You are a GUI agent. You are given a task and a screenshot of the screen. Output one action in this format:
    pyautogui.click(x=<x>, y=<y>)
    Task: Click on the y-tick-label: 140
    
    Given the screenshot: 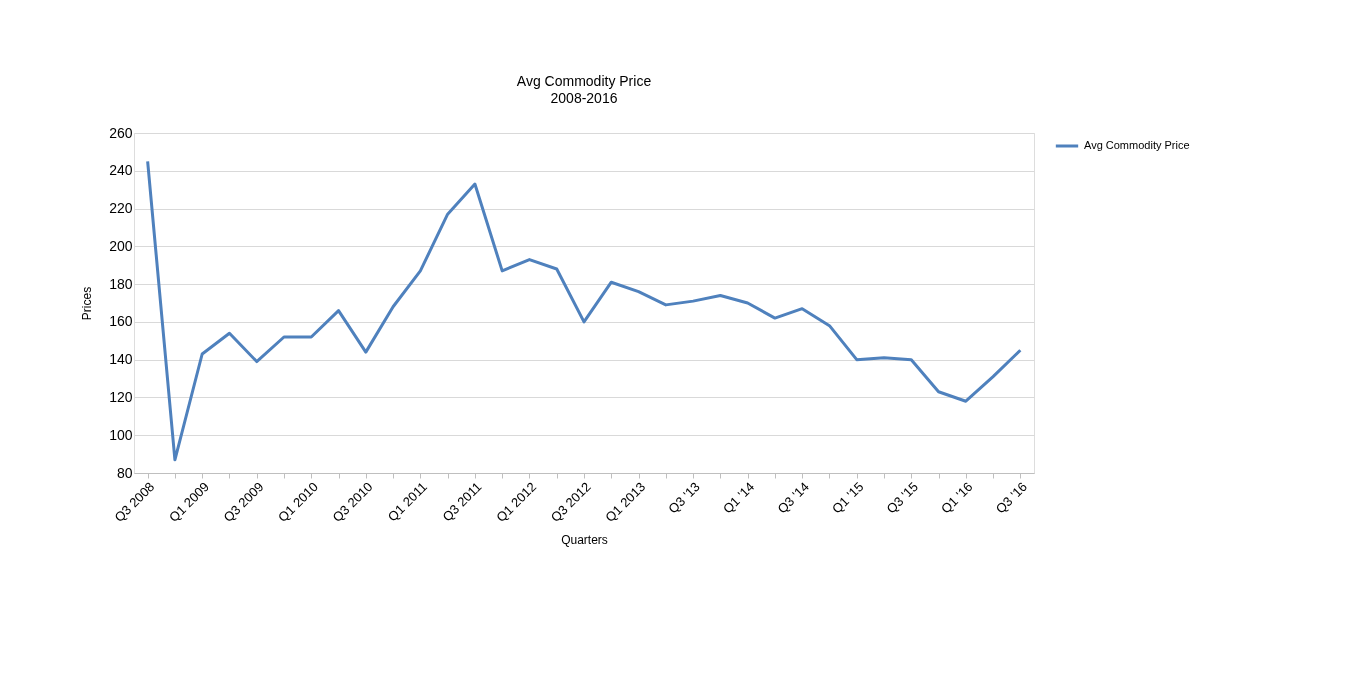 What is the action you would take?
    pyautogui.click(x=121, y=359)
    